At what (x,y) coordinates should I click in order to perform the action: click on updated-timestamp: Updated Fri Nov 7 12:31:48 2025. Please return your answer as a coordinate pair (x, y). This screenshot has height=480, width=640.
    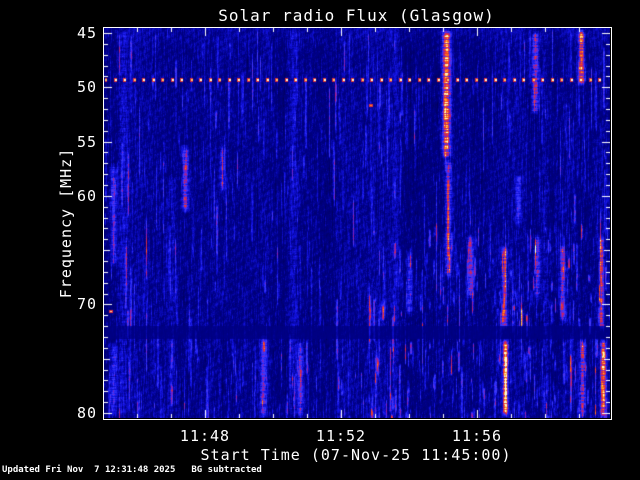
    Looking at the image, I should click on (89, 470).